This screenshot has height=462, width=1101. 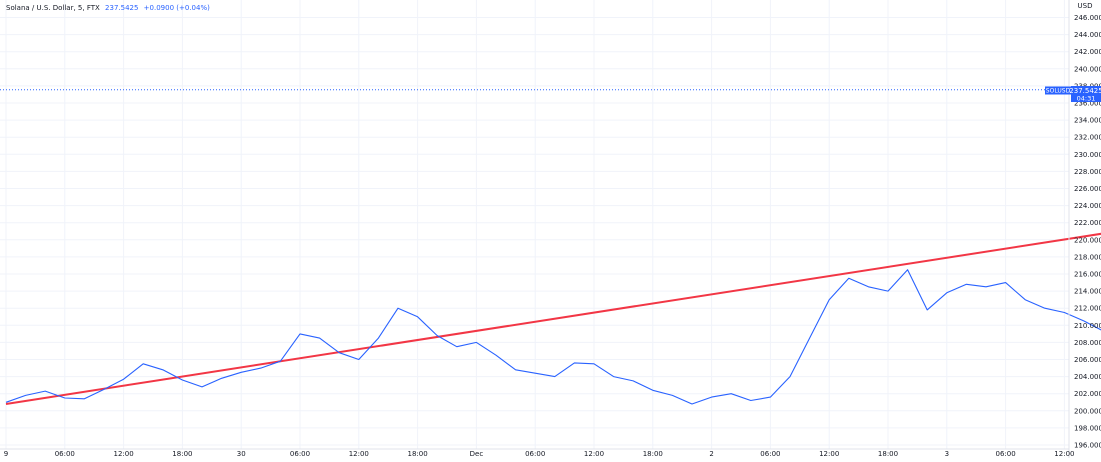 What do you see at coordinates (1085, 6) in the screenshot?
I see `price-axis-currency: USD` at bounding box center [1085, 6].